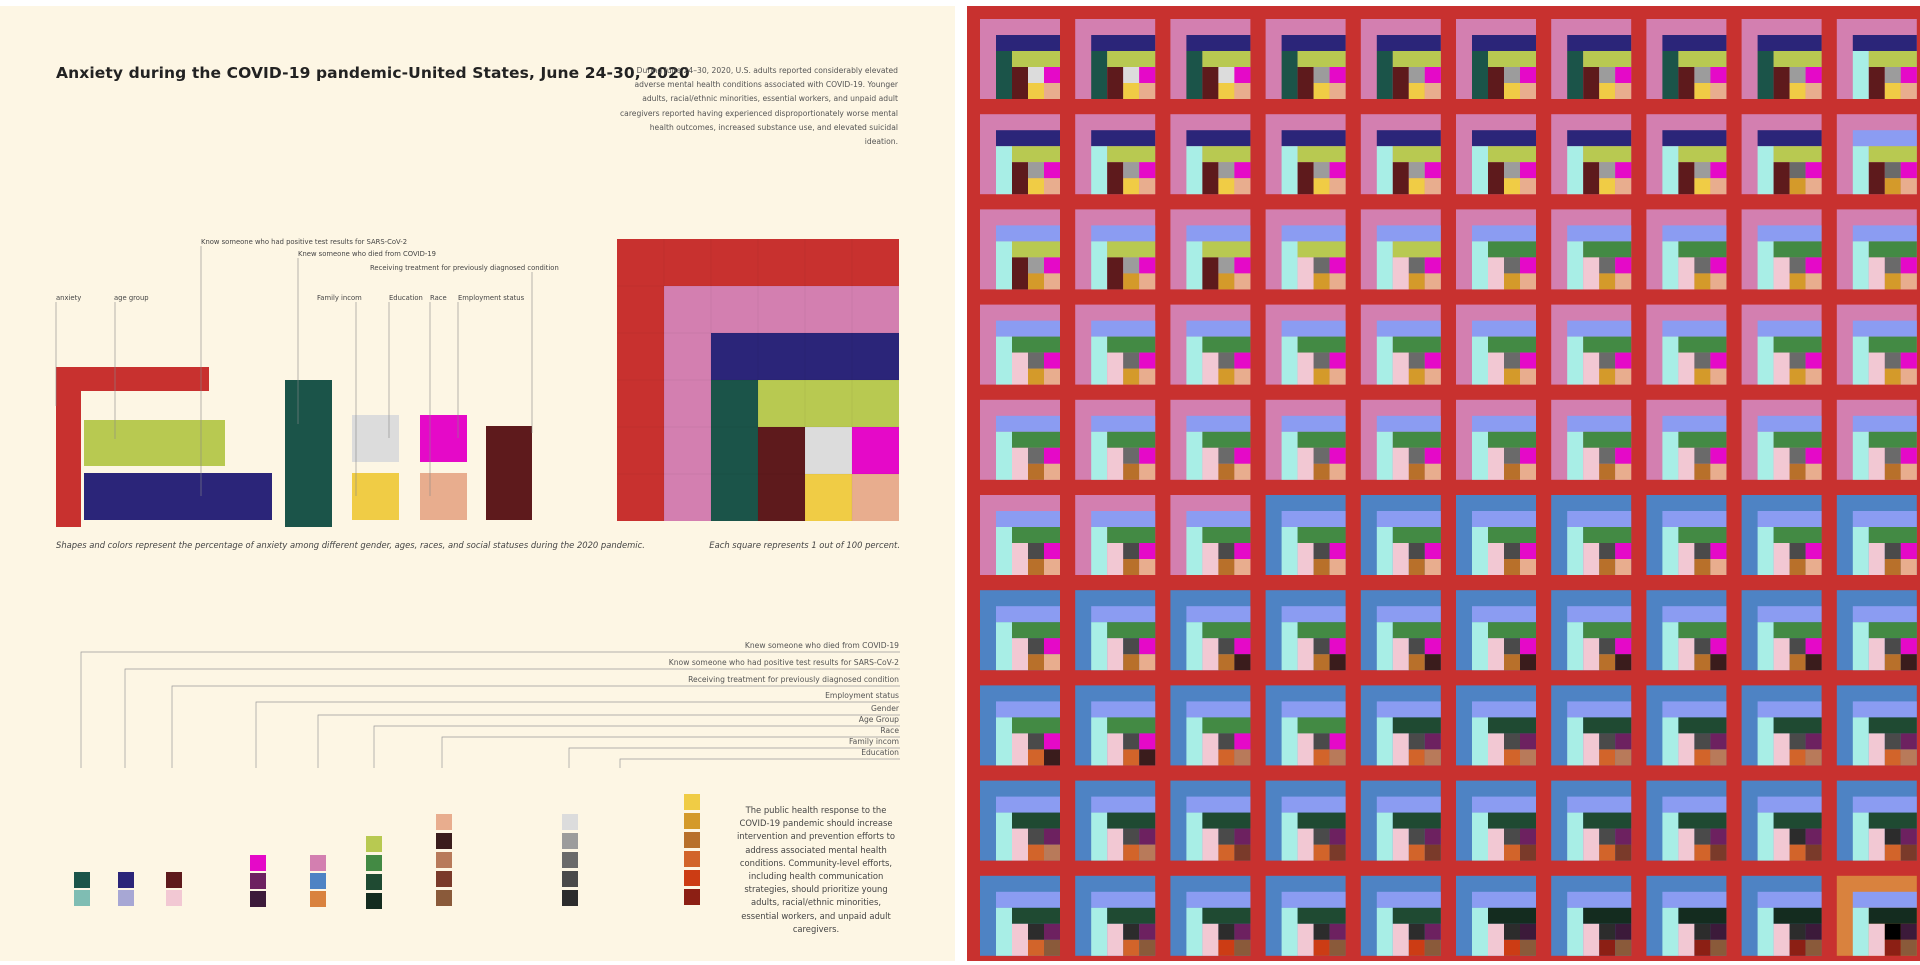 Image resolution: width=1920 pixels, height=965 pixels. I want to click on race-square, so click(443, 496).